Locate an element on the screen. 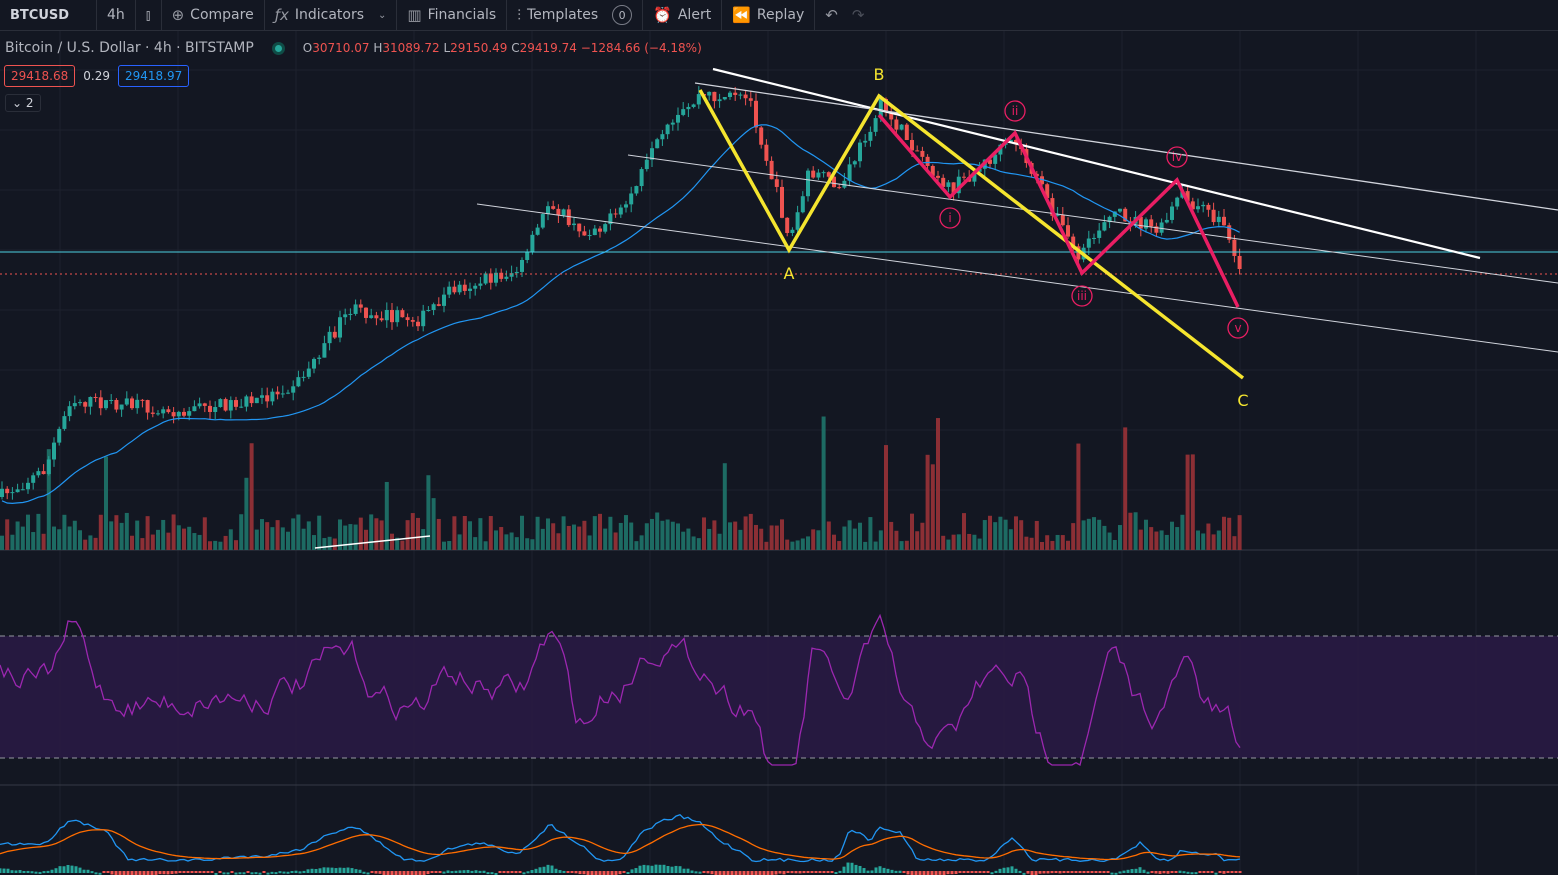 The width and height of the screenshot is (1558, 875). impulse-wave-drawing is located at coordinates (1058, 210).